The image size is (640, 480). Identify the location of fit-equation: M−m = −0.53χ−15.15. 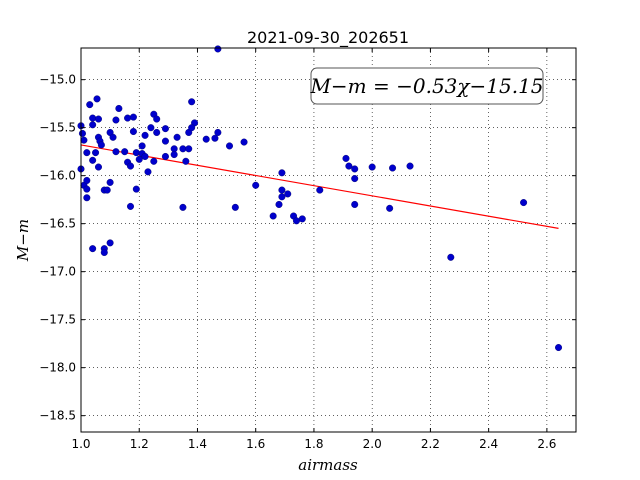
(426, 86).